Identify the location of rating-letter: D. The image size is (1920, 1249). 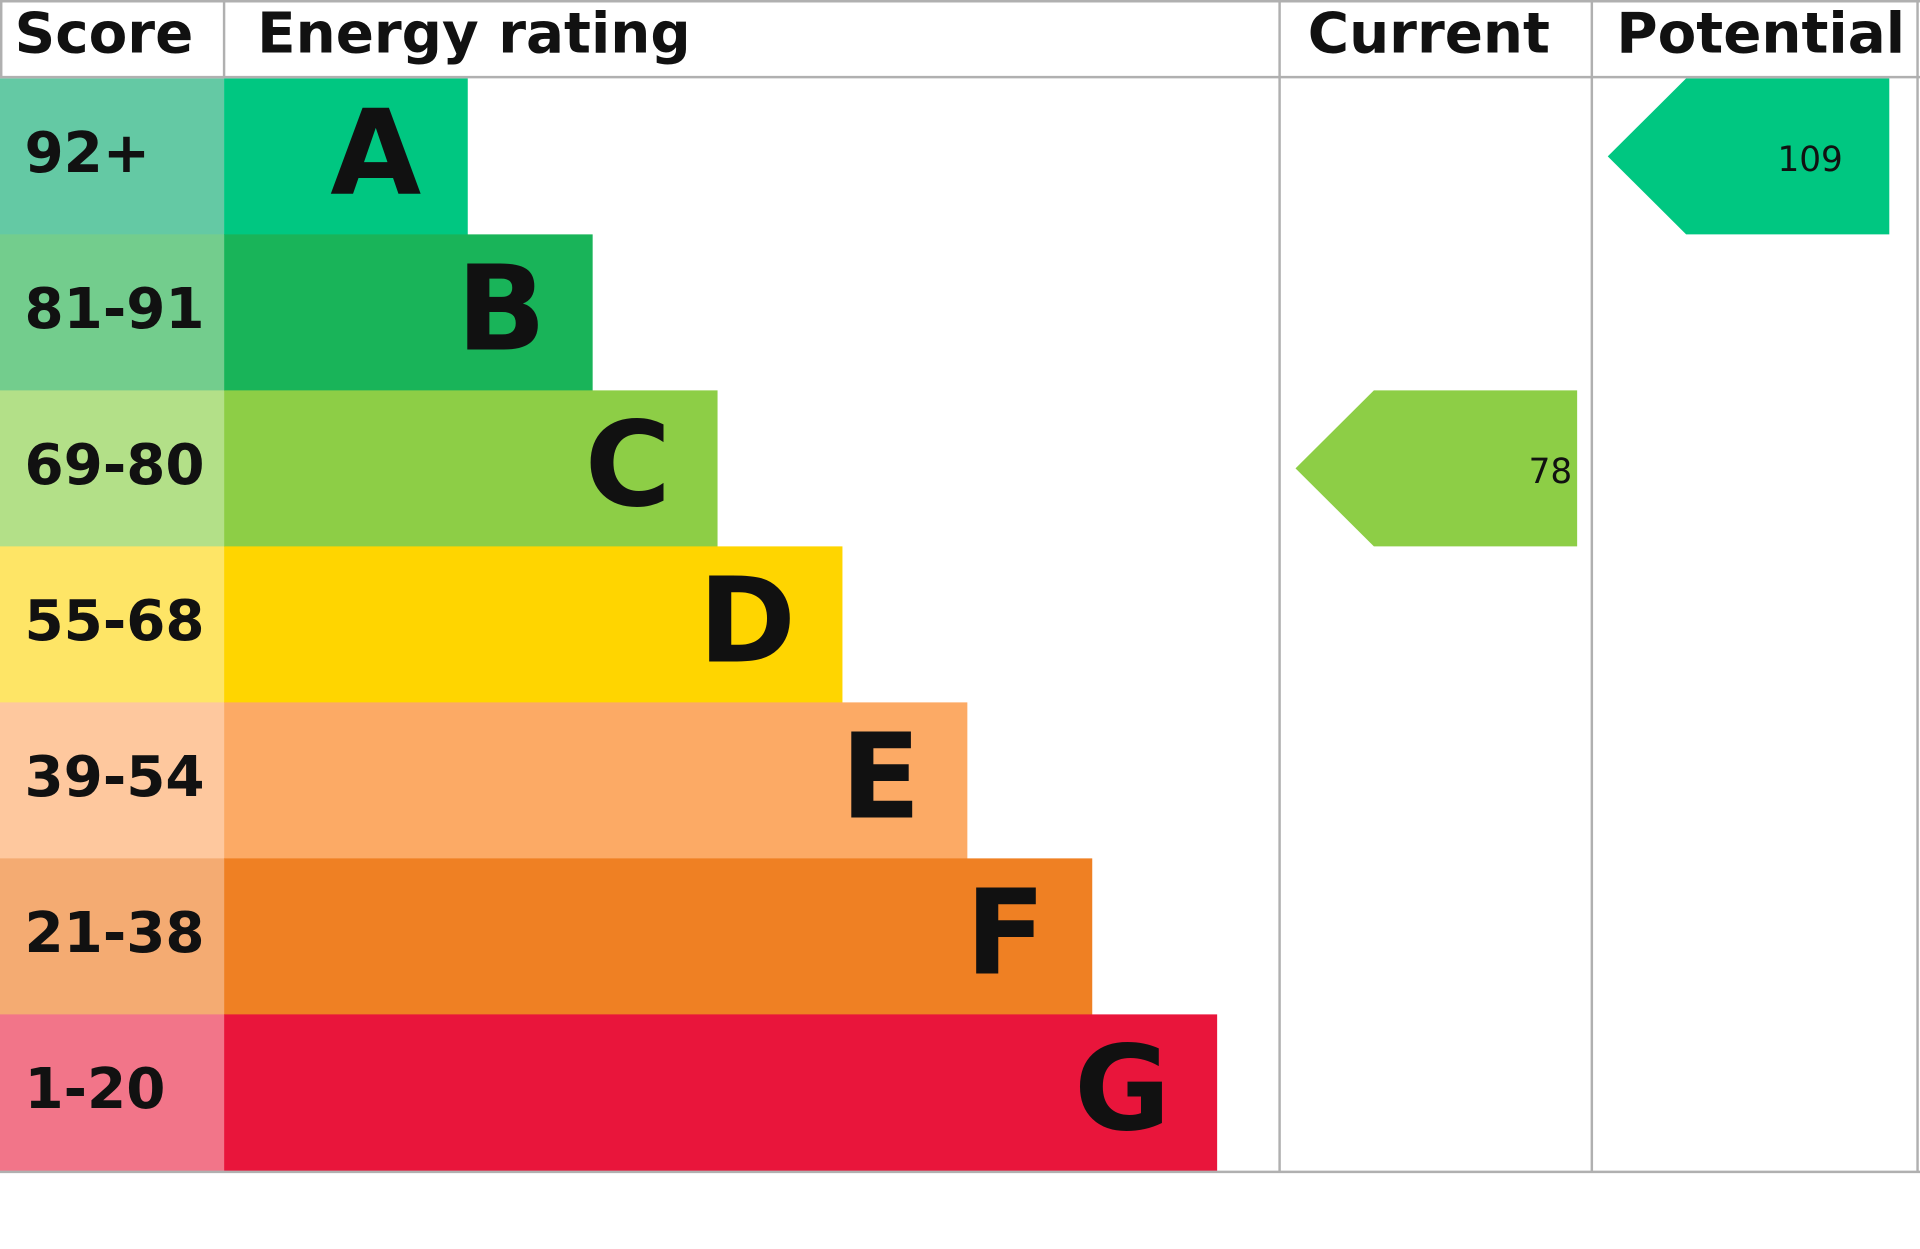
(747, 620).